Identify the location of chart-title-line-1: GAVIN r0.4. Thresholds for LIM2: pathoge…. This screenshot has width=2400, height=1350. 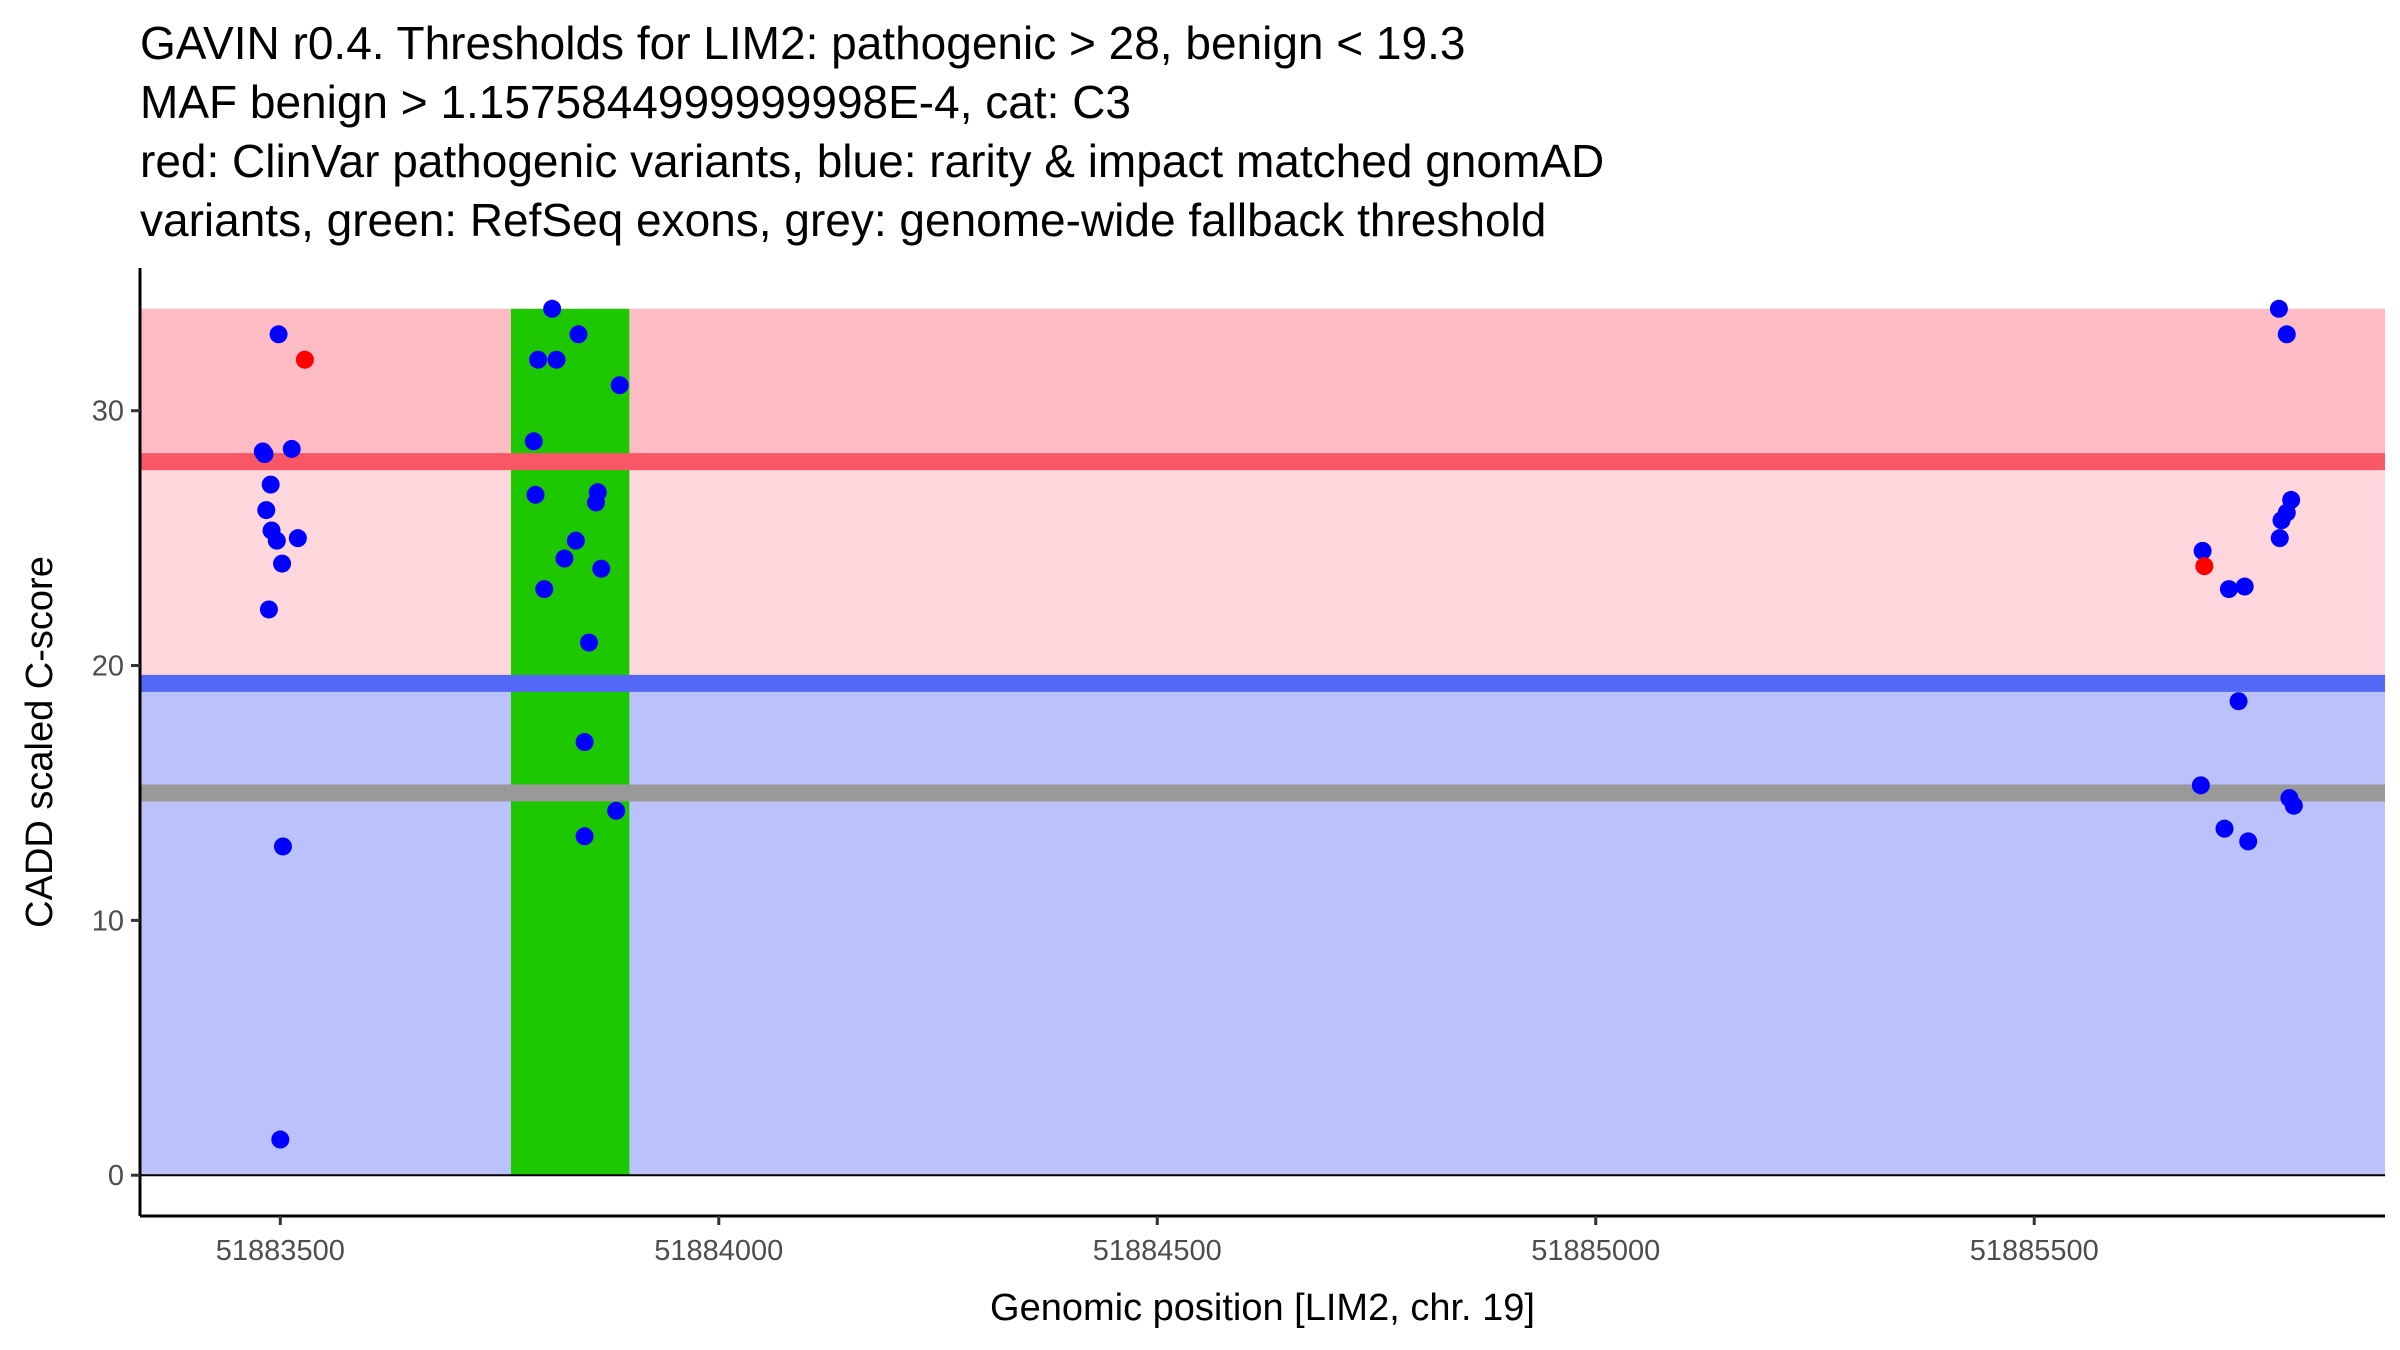
(803, 43).